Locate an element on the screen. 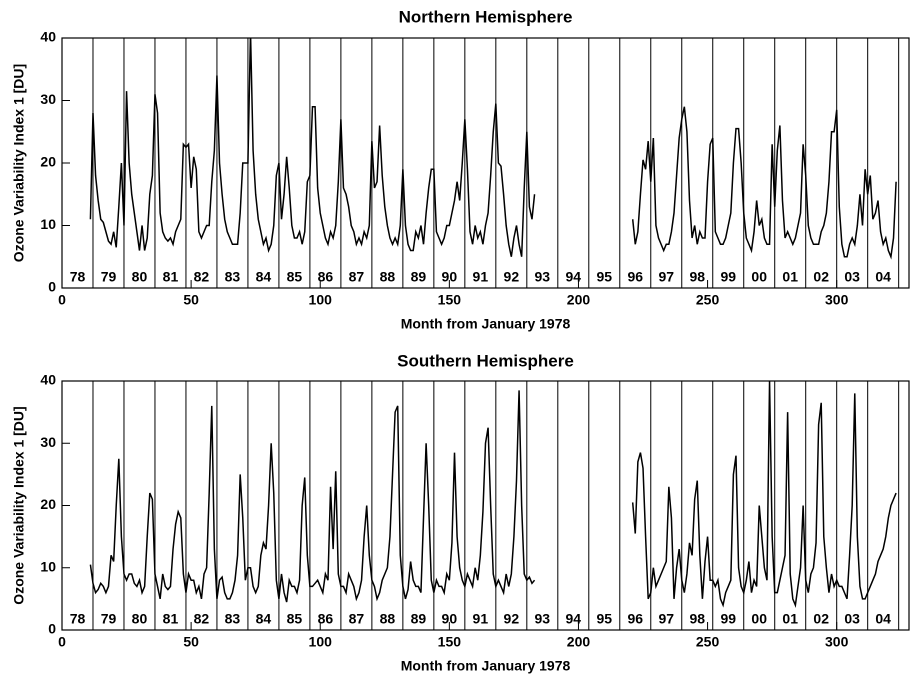 The width and height of the screenshot is (910, 675). chart-title: Northern Hemisphere is located at coordinates (486, 16).